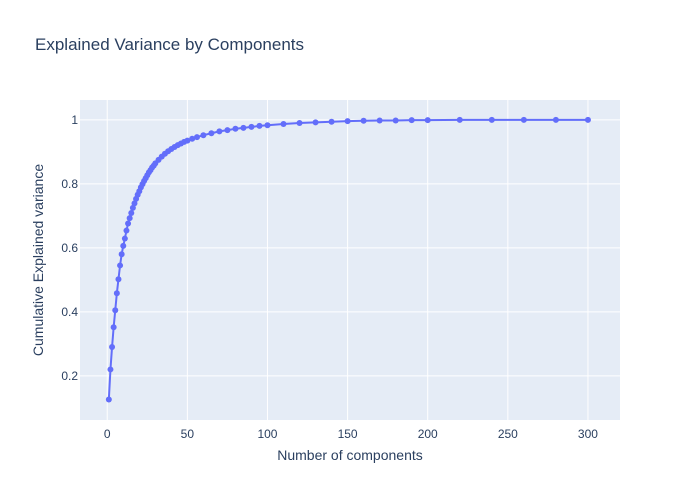 This screenshot has width=700, height=500. What do you see at coordinates (107, 434) in the screenshot?
I see `x-tick-label: 0` at bounding box center [107, 434].